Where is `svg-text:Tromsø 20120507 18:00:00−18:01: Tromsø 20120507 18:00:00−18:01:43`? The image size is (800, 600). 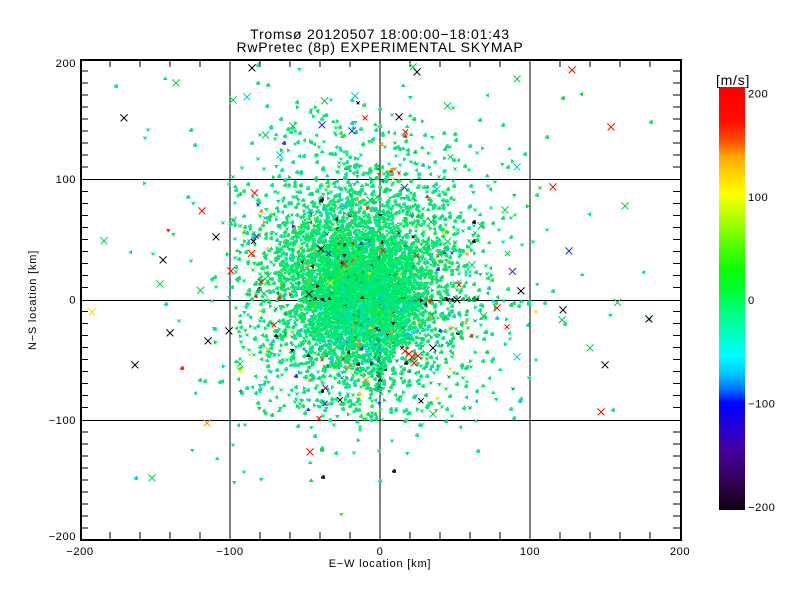 svg-text:Tromsø 20120507 18:00:00−18:01: Tromsø 20120507 18:00:00−18:01:43 is located at coordinates (380, 34).